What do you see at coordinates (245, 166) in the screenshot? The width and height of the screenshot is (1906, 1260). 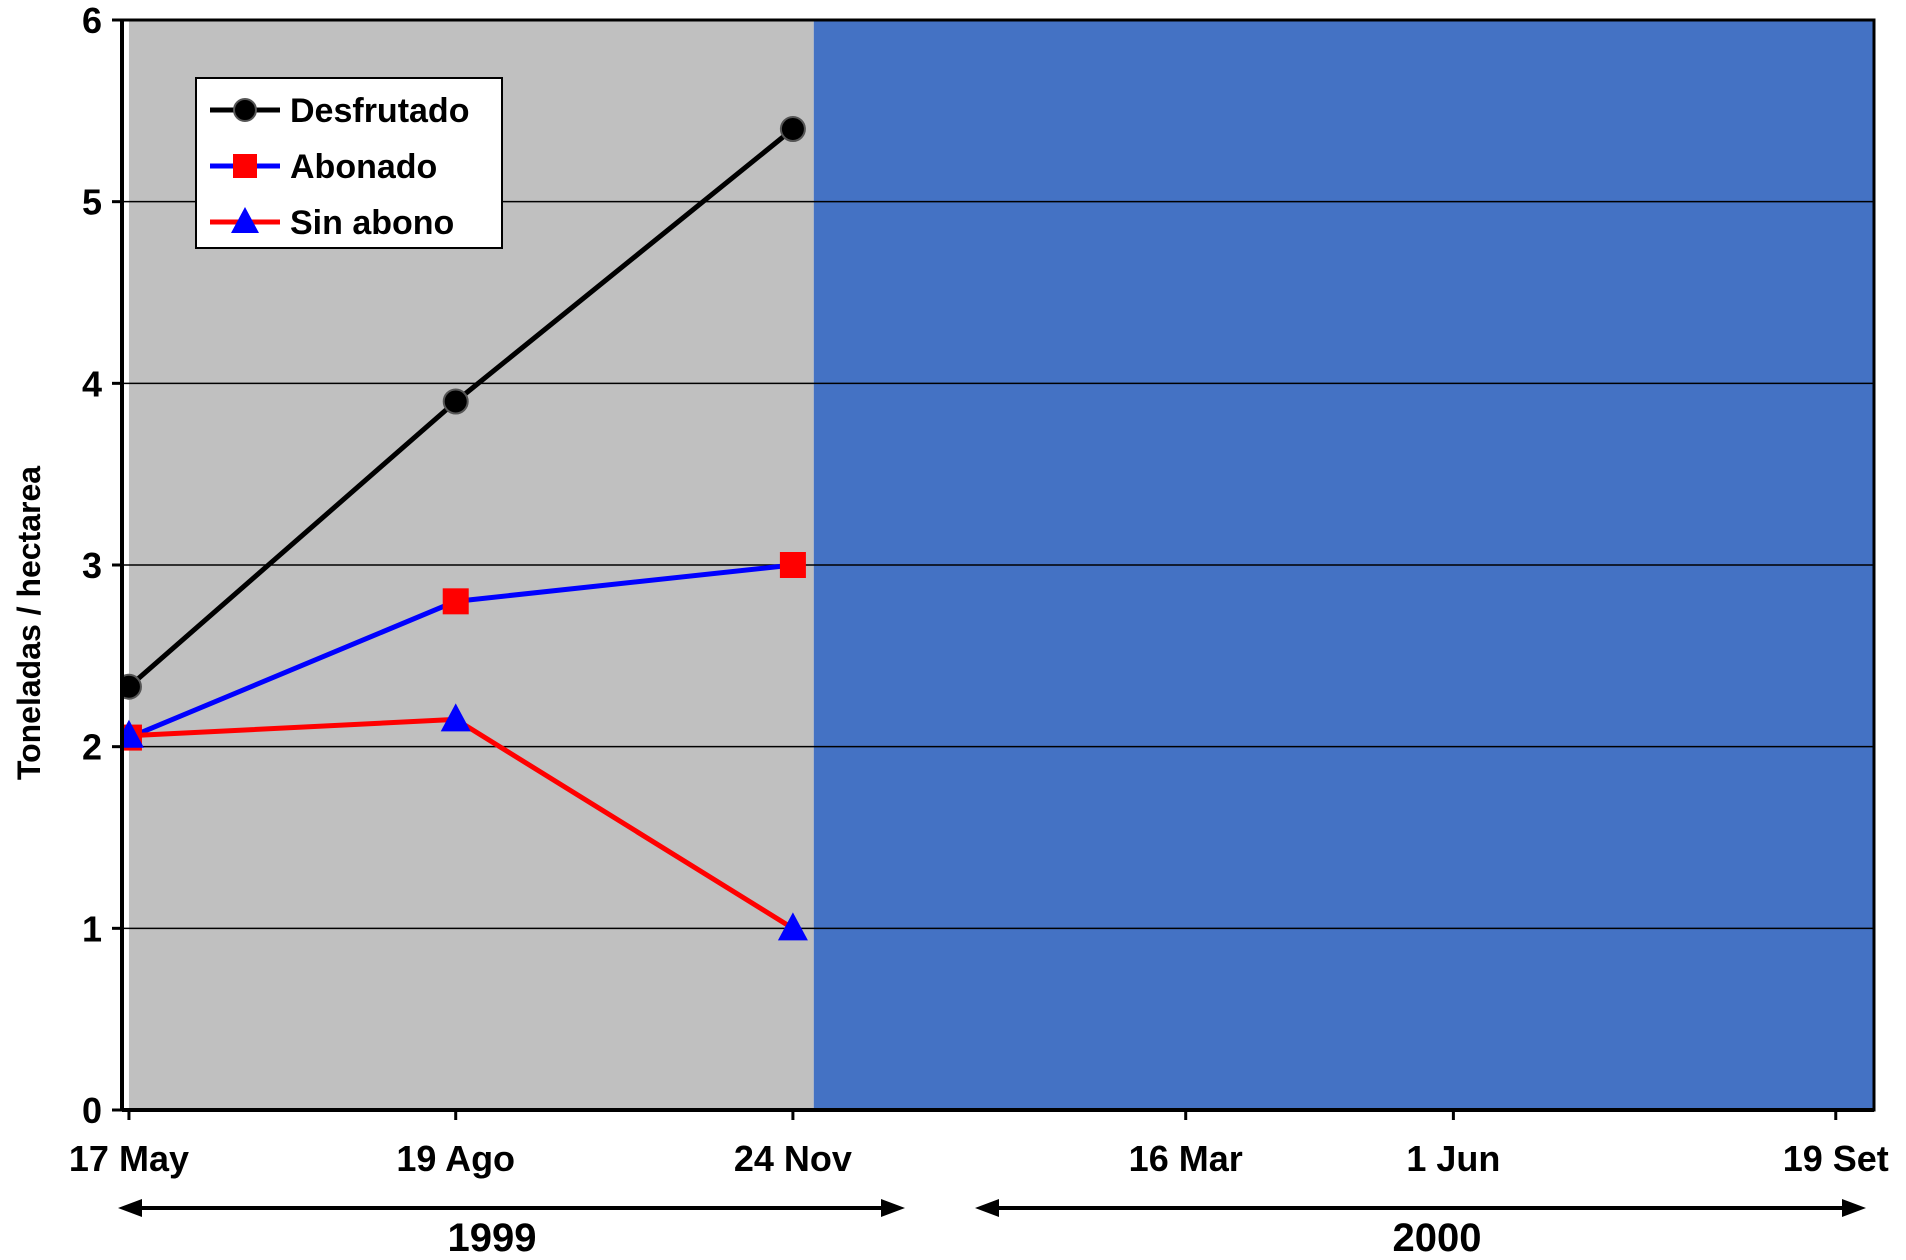 I see `legend-marker-abonado` at bounding box center [245, 166].